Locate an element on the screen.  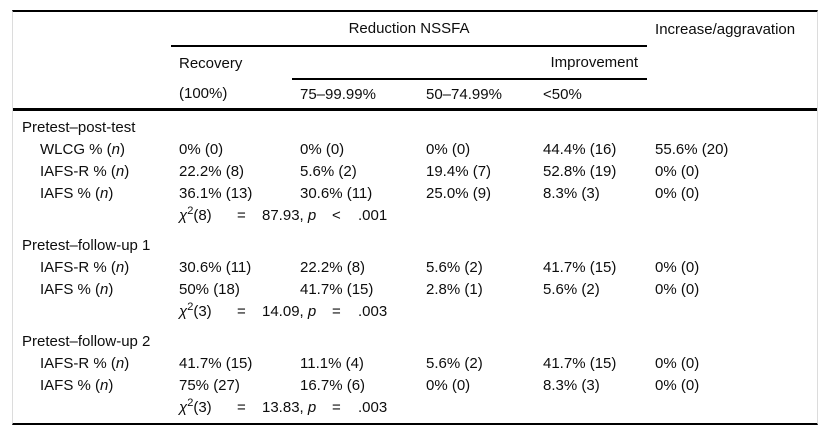
section-title-row: Pretest–follow-up 2 is located at coordinates (415, 337).